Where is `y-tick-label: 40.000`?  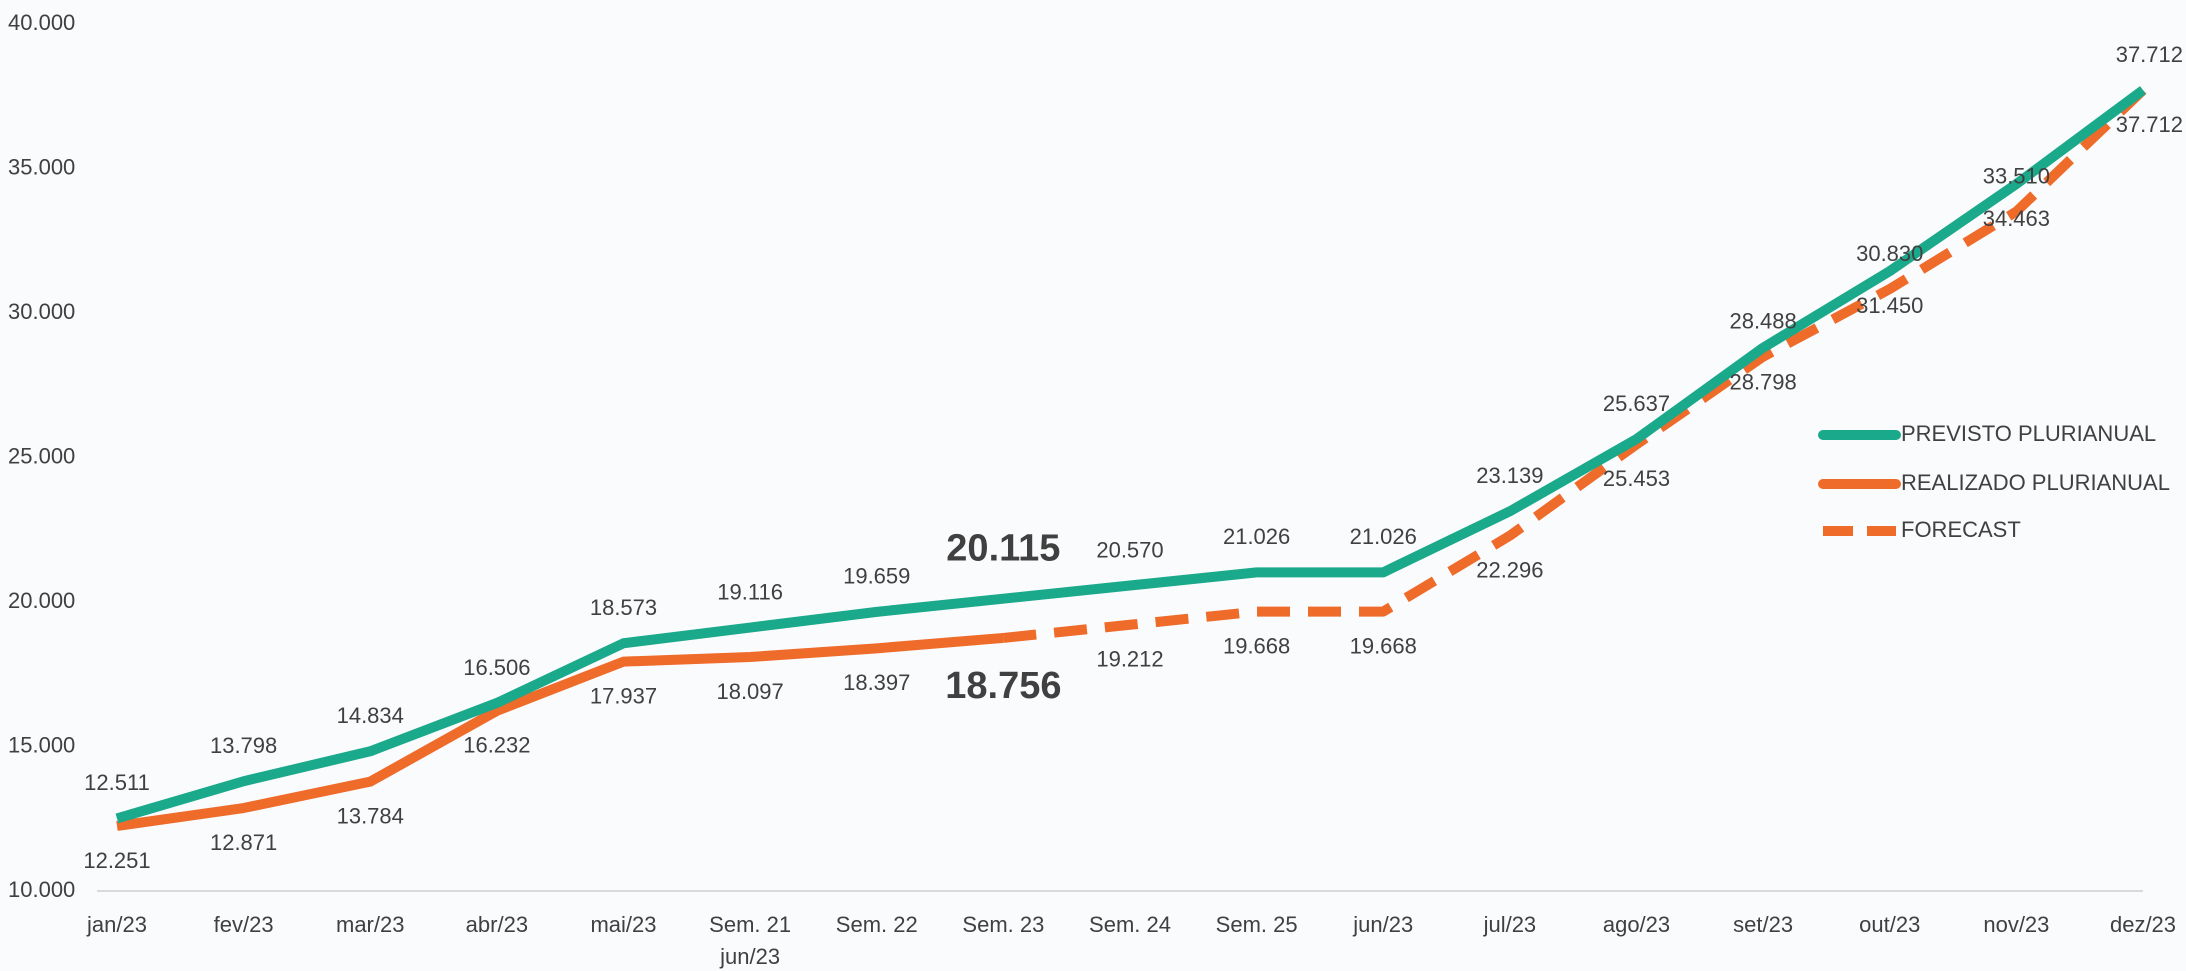
y-tick-label: 40.000 is located at coordinates (41, 22).